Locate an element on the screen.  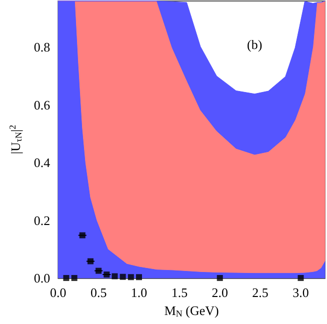
y-axis-title: |UτN|2 is located at coordinates (16, 139).